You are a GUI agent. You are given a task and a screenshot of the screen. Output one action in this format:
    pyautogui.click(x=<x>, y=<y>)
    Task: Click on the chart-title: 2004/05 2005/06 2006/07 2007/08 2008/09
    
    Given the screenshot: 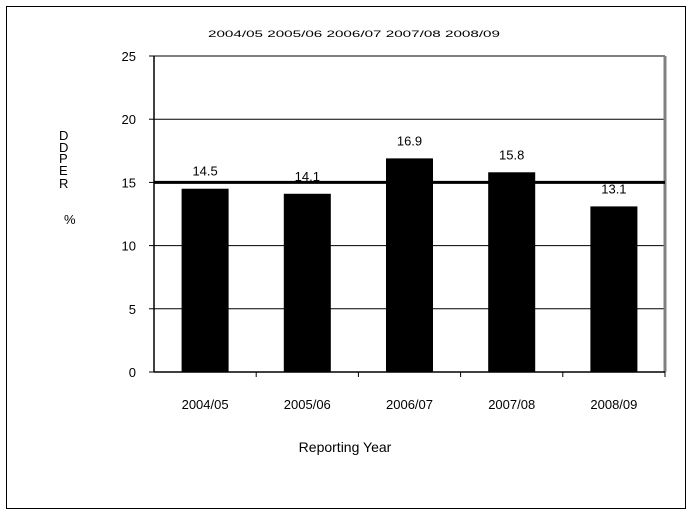 What is the action you would take?
    pyautogui.click(x=354, y=34)
    